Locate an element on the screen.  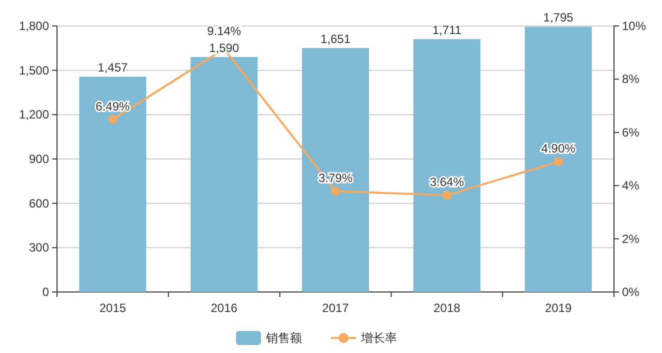
data-label: 3.64% is located at coordinates (447, 182).